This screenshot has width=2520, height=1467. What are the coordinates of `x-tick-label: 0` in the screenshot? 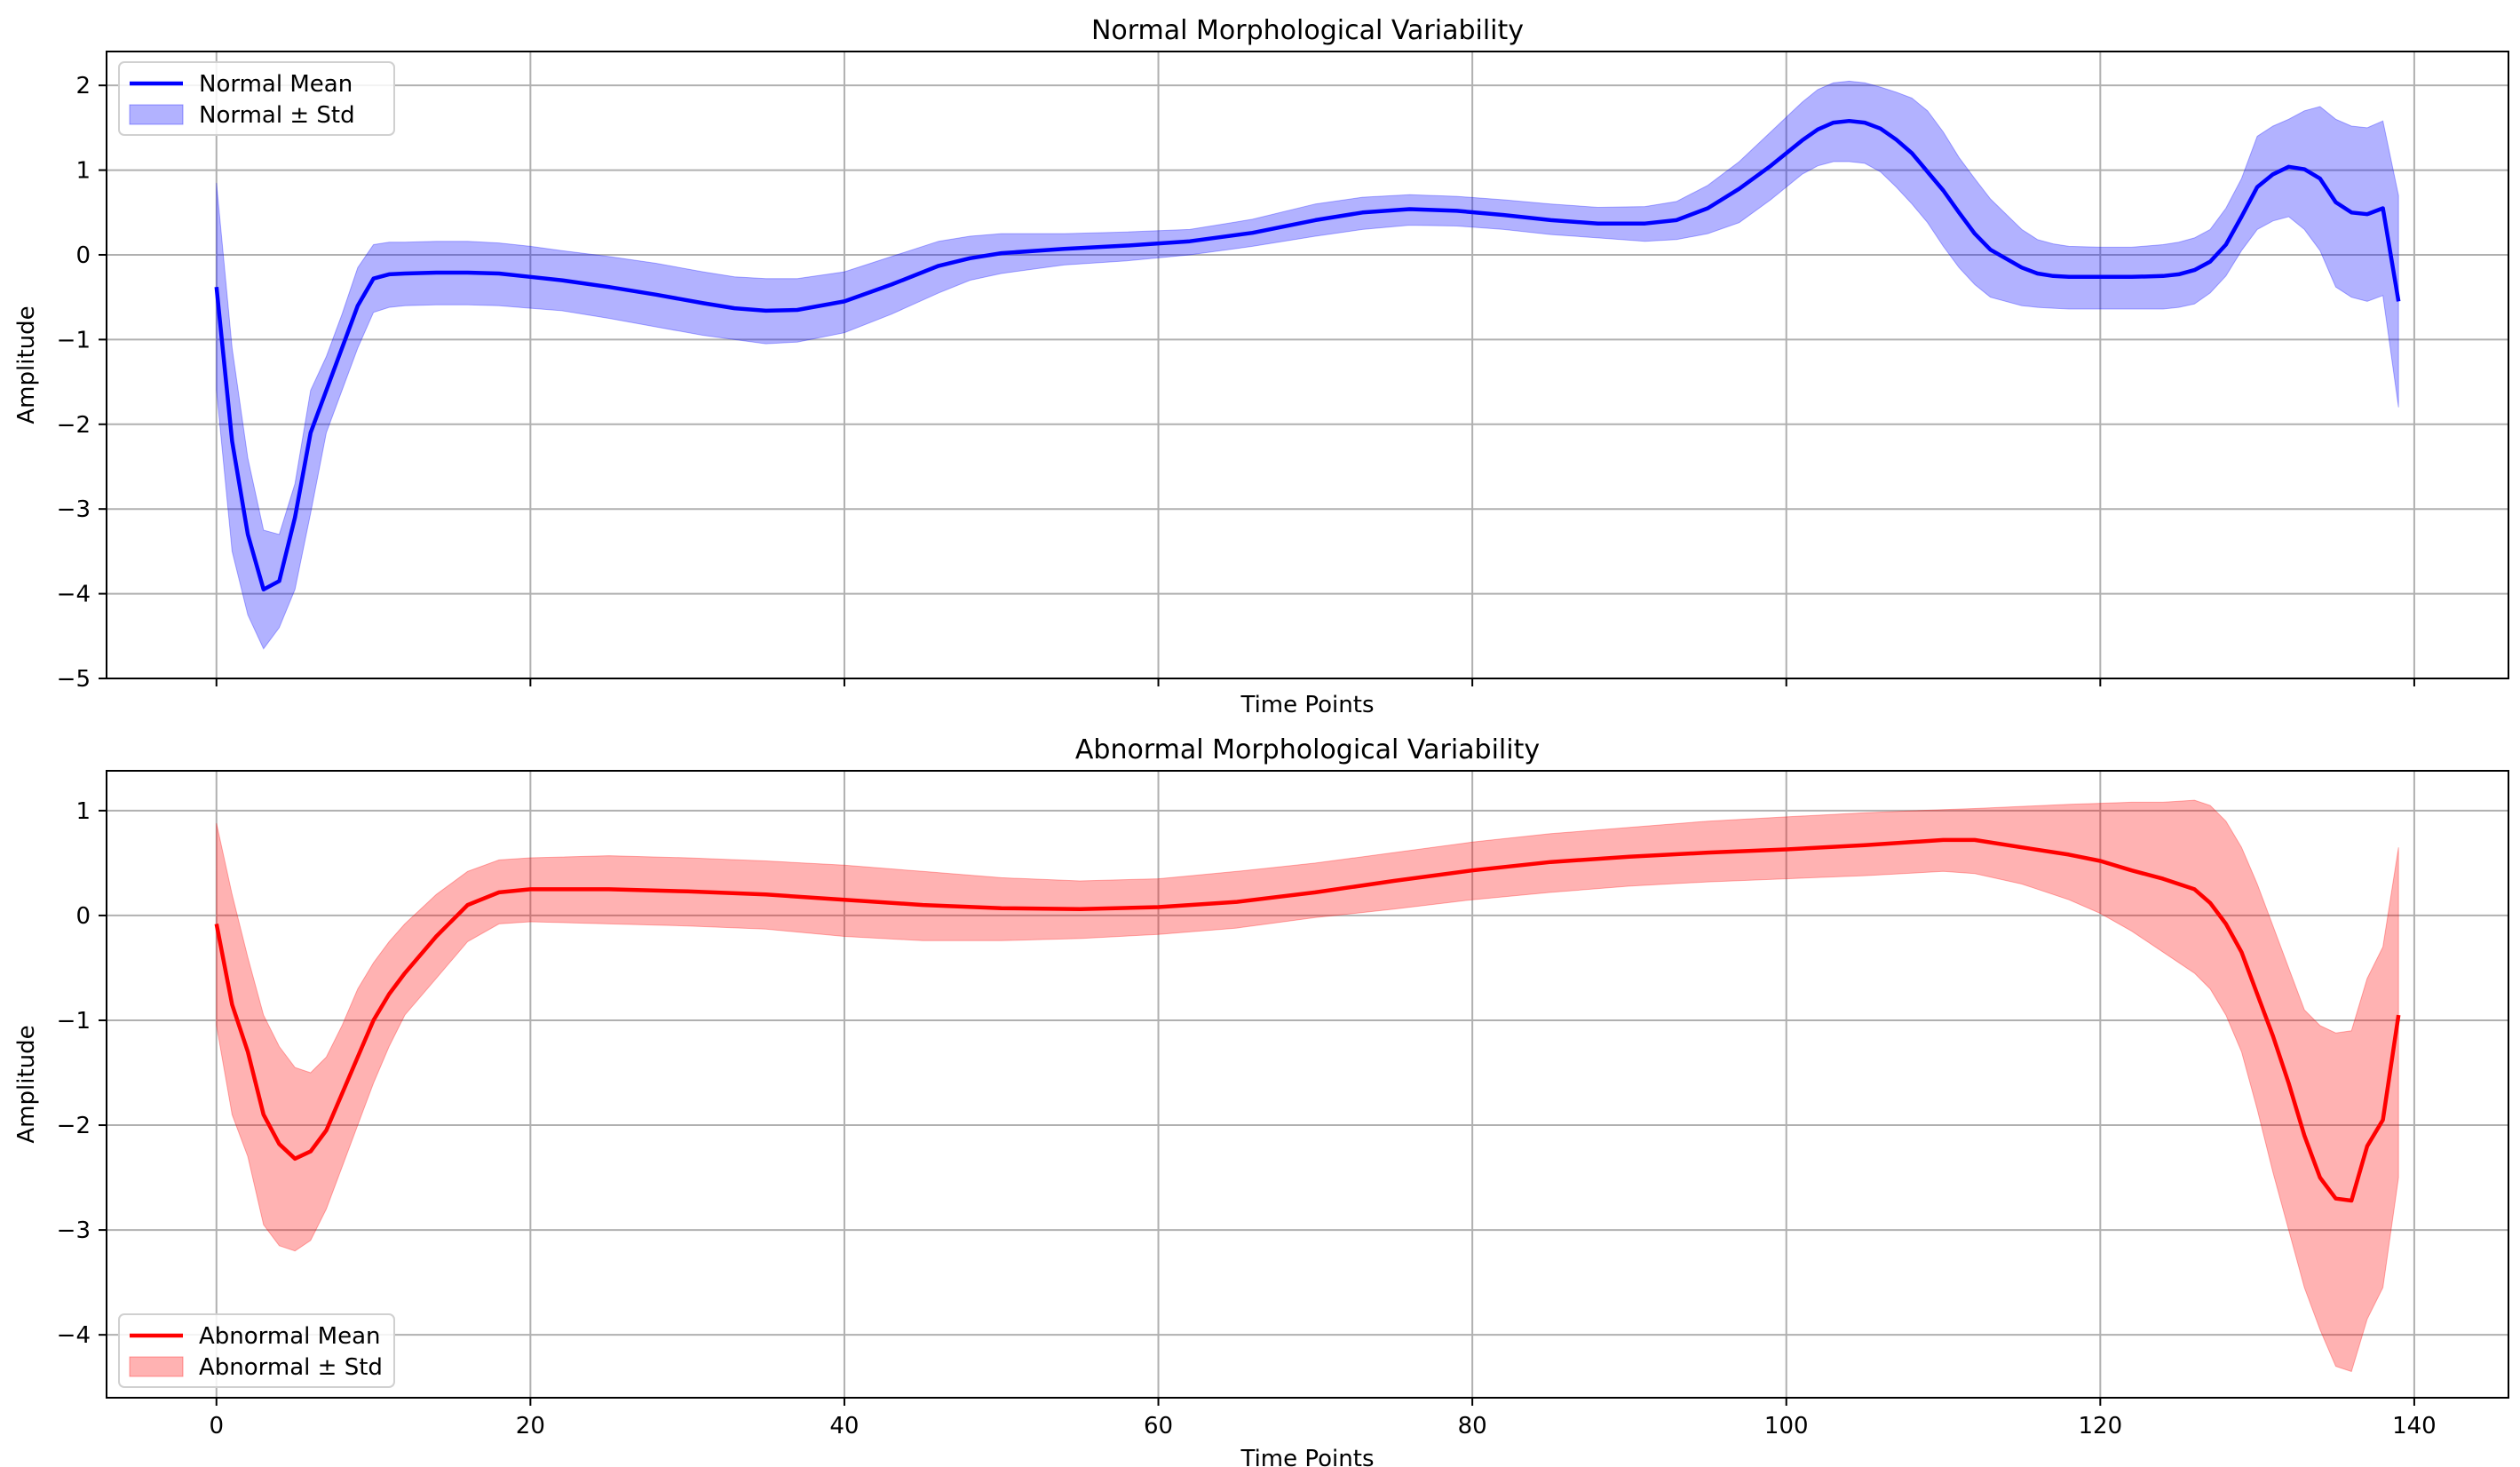 It's located at (216, 1426).